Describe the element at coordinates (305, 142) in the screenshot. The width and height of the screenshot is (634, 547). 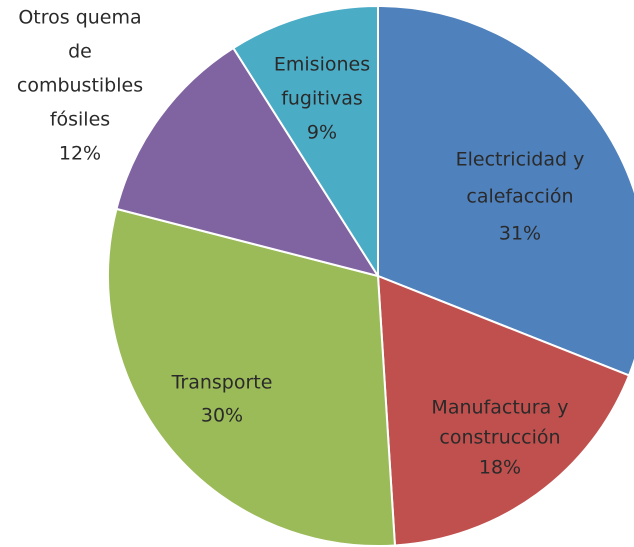
I see `pie-slice` at that location.